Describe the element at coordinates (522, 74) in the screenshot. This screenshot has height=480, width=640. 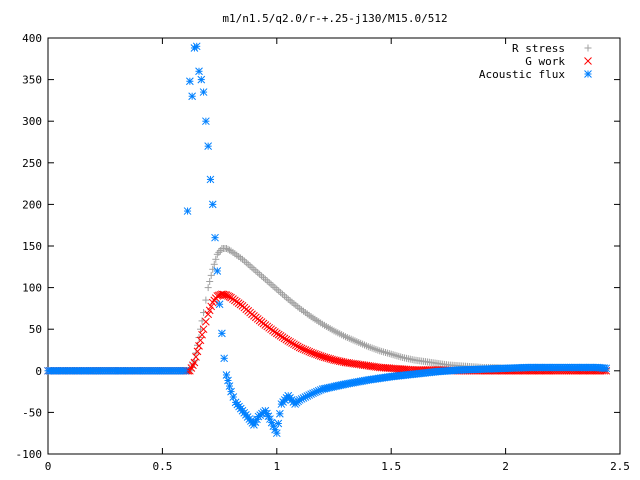
I see `legend-label: Acoustic flux` at that location.